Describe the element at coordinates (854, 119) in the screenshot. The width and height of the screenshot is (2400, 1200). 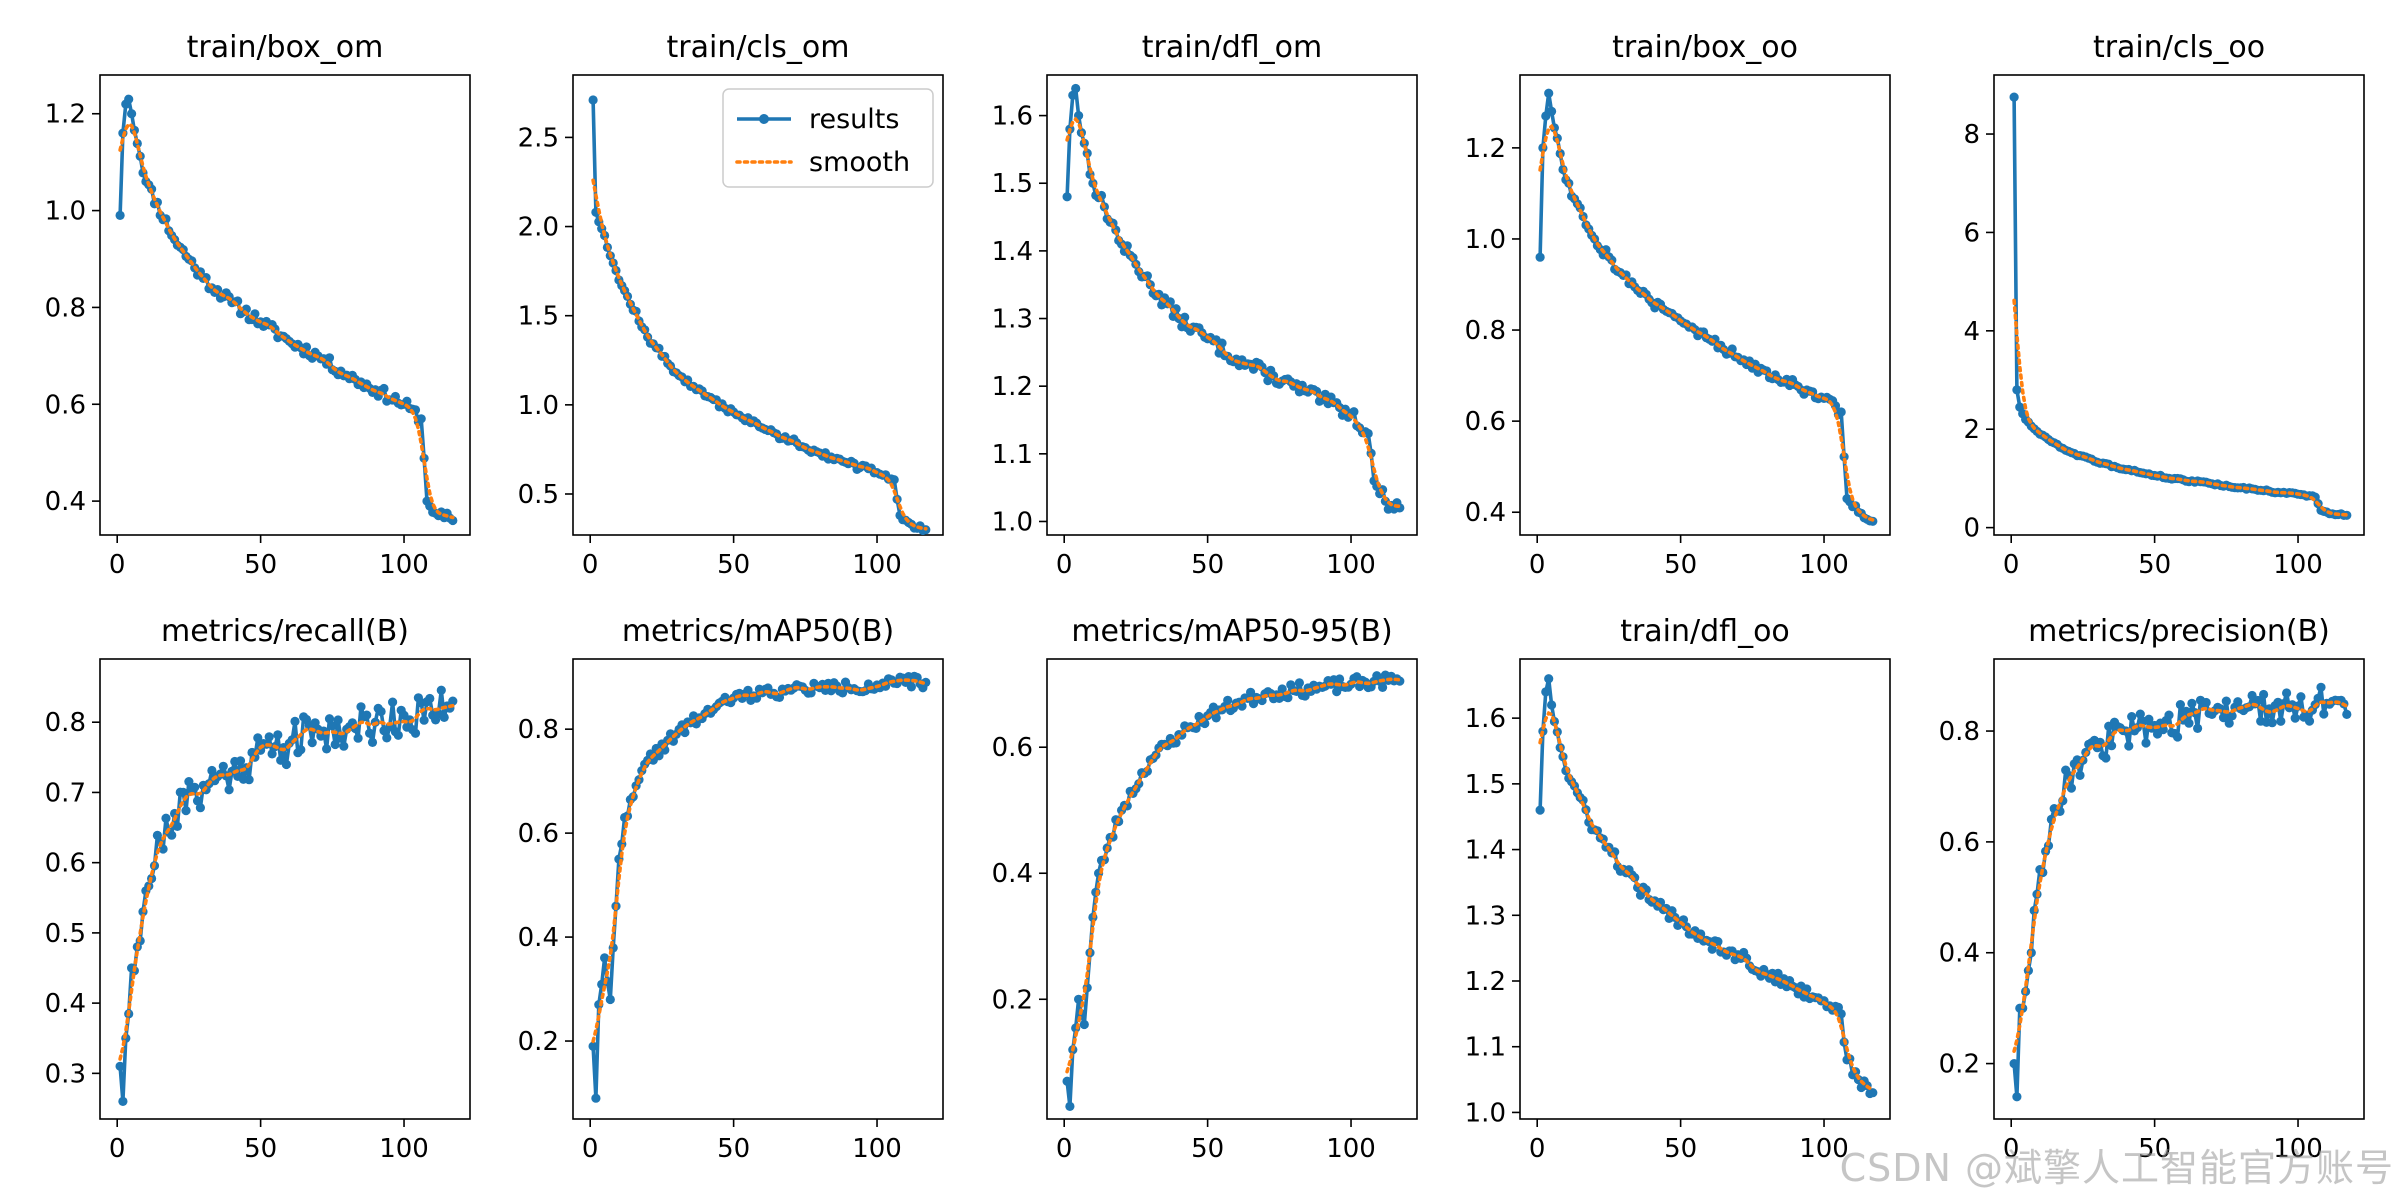
I see `legend-results-label: results` at that location.